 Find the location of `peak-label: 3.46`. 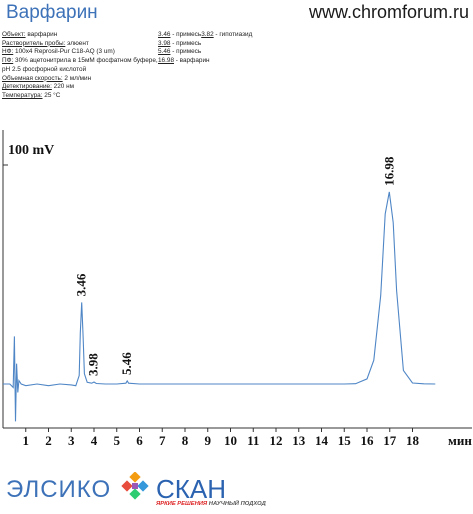

peak-label: 3.46 is located at coordinates (81, 284).